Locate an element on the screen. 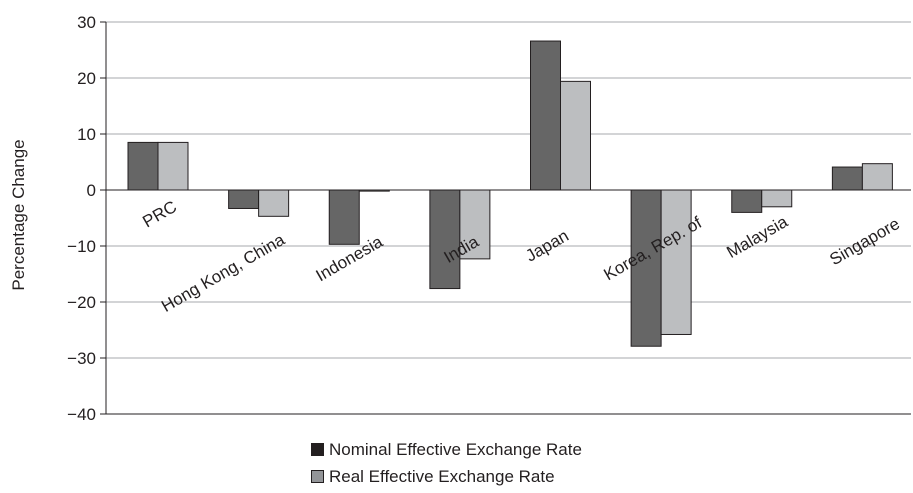 This screenshot has width=913, height=493. y-axis-title: Percentage Change is located at coordinates (18, 214).